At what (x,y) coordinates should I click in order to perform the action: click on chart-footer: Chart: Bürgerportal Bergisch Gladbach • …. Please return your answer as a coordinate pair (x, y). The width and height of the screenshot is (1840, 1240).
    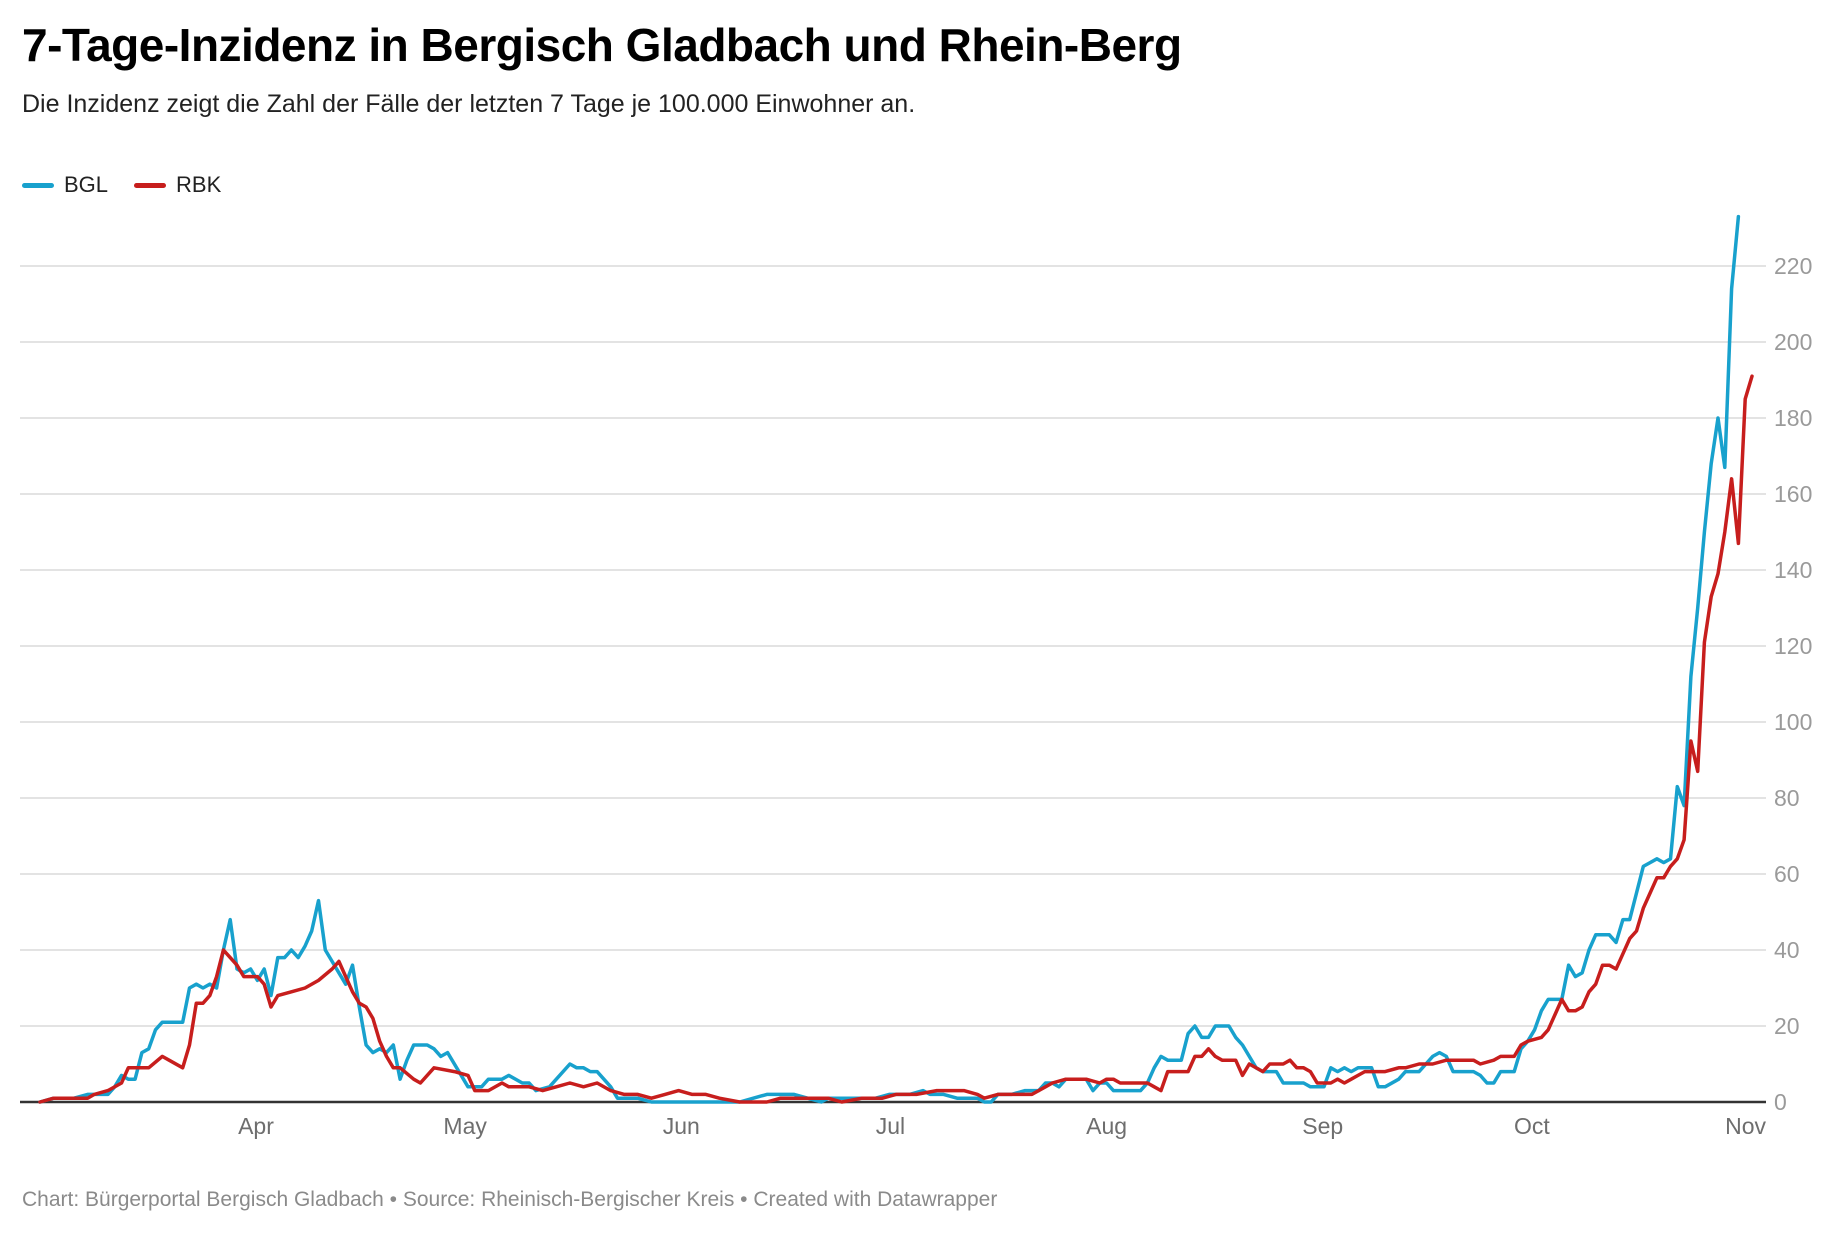
    Looking at the image, I should click on (510, 1199).